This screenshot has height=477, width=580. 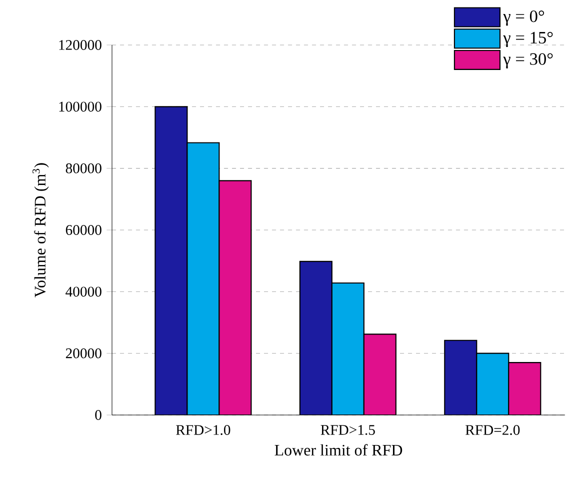 I want to click on x-tick-label: RFD>1.5, so click(x=347, y=430).